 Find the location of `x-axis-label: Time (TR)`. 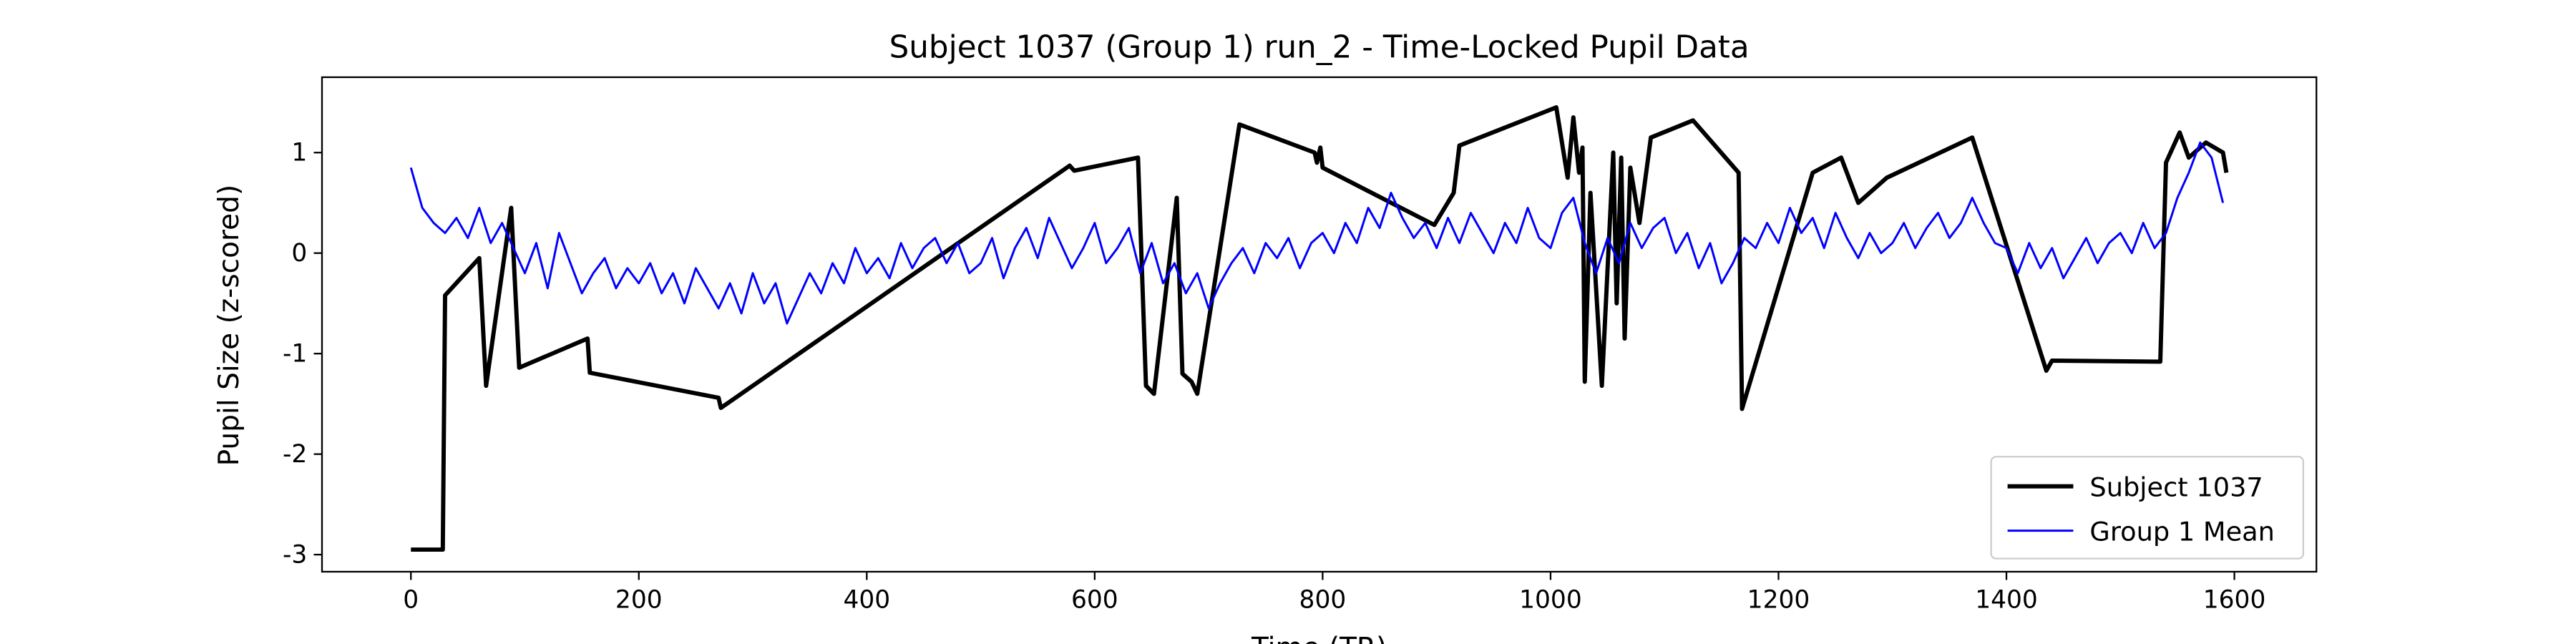

x-axis-label: Time (TR) is located at coordinates (1319, 638).